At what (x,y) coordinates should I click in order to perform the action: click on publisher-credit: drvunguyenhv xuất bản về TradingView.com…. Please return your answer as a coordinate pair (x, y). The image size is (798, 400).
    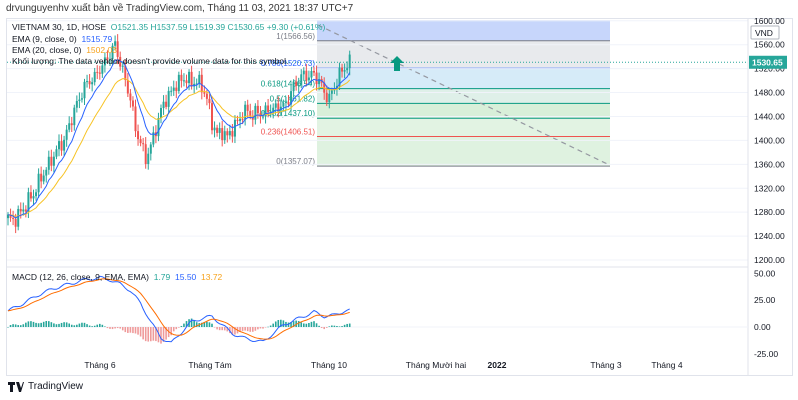
    Looking at the image, I should click on (180, 8).